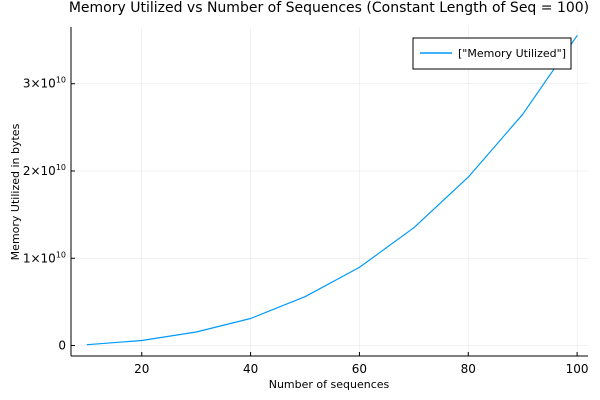 The image size is (600, 400). Describe the element at coordinates (577, 369) in the screenshot. I see `x-tick-label: 100` at that location.